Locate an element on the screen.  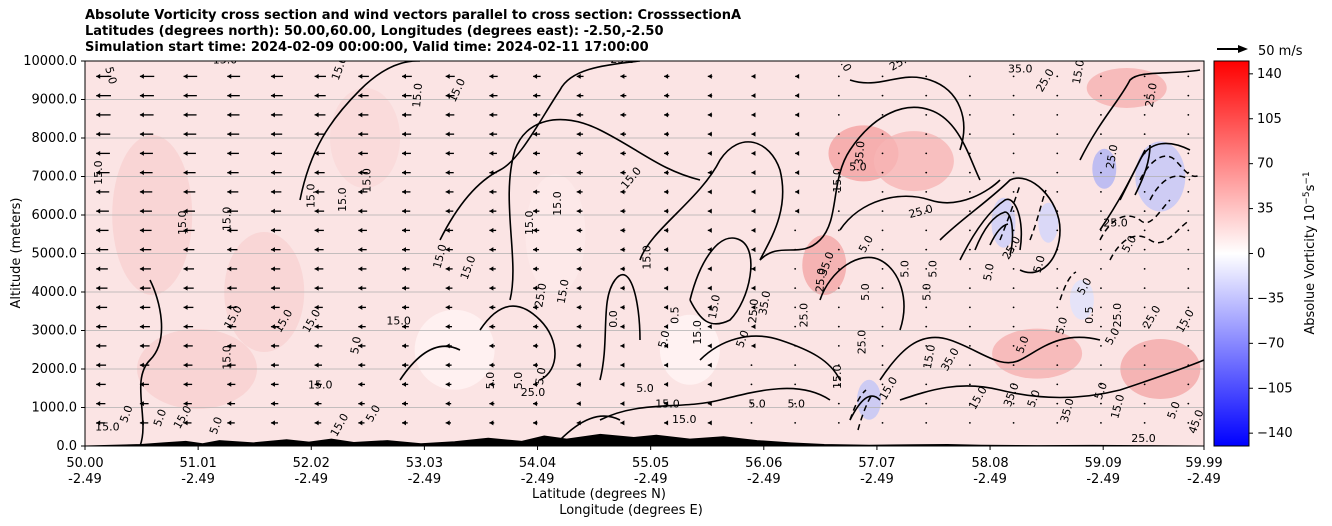
y-tick-label: 3000.0 is located at coordinates (55, 331).